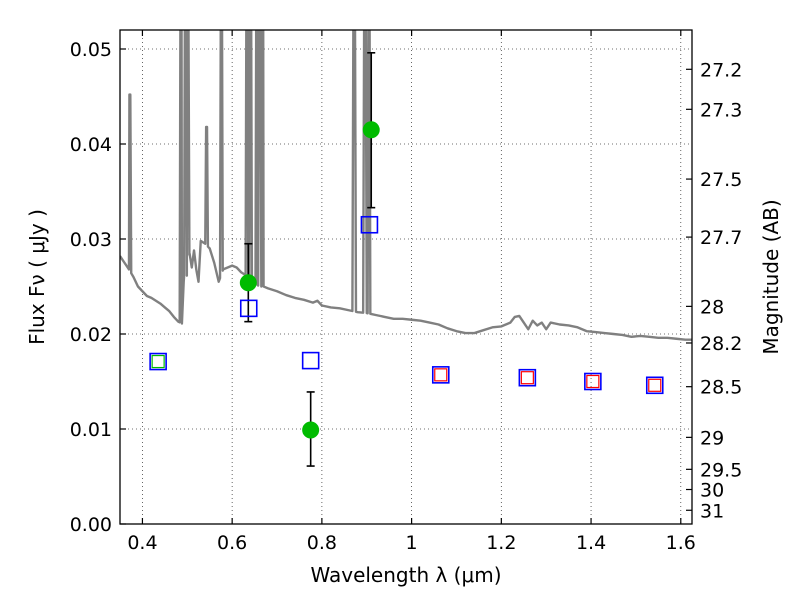 The height and width of the screenshot is (600, 800). What do you see at coordinates (721, 388) in the screenshot?
I see `mag-tick-label: 28.5` at bounding box center [721, 388].